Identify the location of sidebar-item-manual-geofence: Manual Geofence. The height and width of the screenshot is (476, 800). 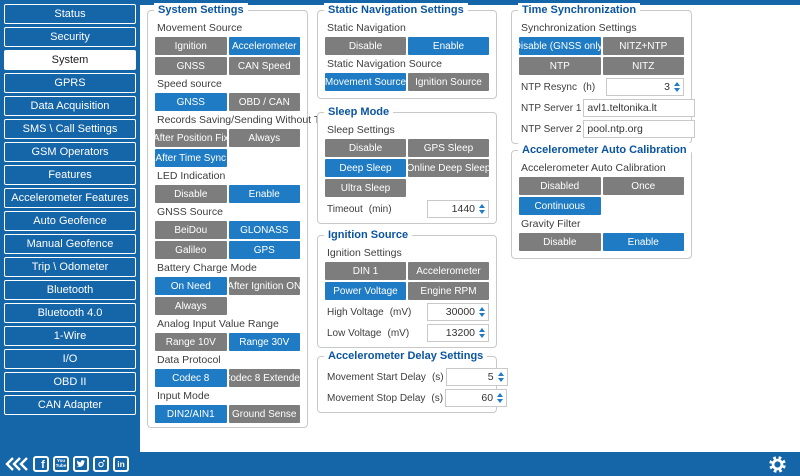
(70, 244).